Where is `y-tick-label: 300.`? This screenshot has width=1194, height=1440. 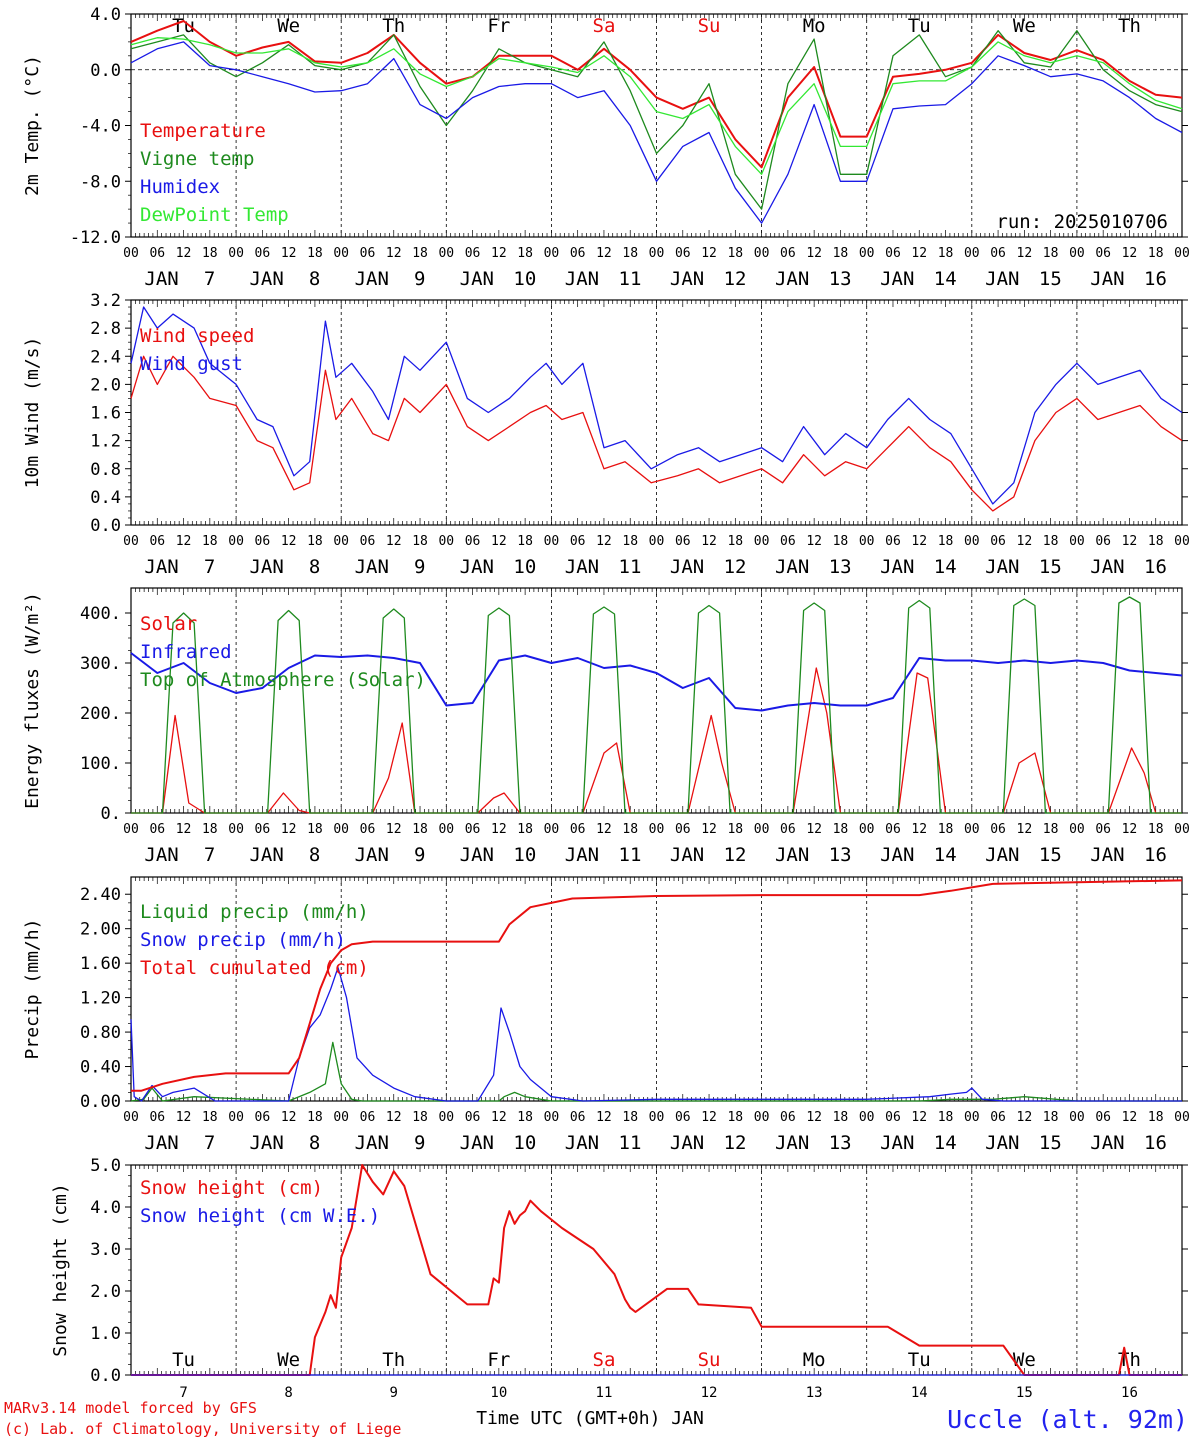
y-tick-label: 300. is located at coordinates (100, 664).